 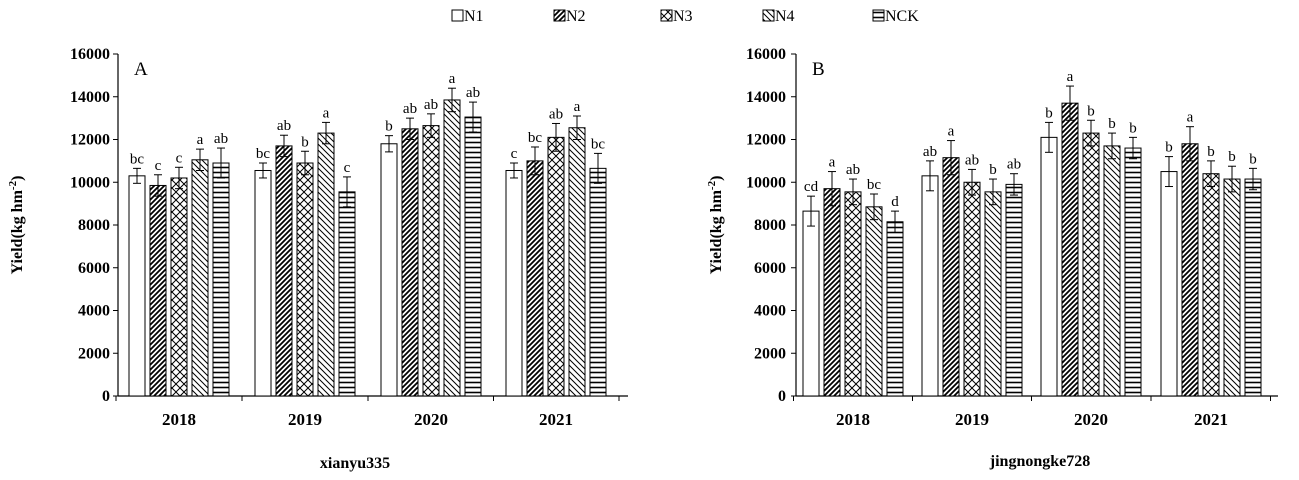 I want to click on bar-n2-2019, so click(x=284, y=271).